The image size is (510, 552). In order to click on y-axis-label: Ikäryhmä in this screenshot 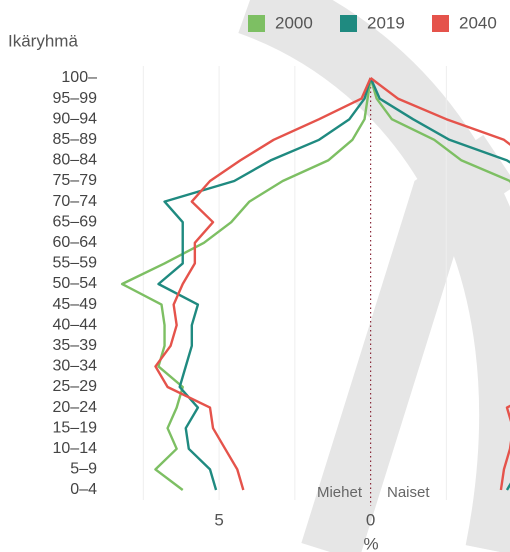, I will do `click(43, 40)`.